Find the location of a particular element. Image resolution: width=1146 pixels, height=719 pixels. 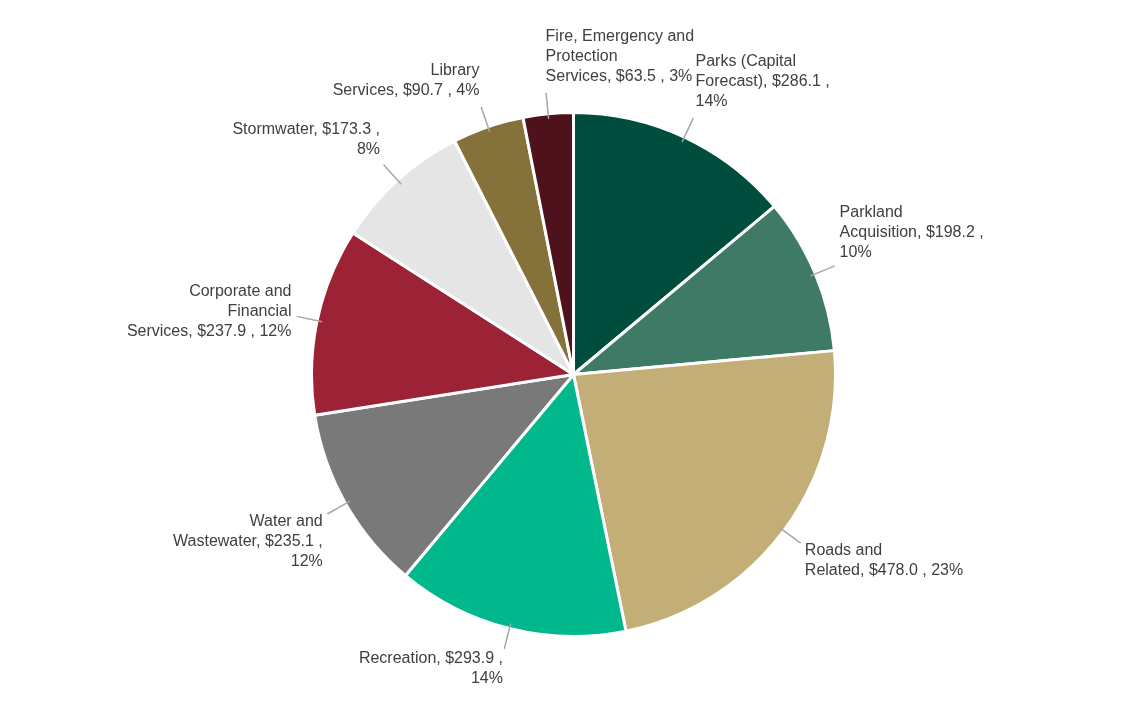

slice-label: Library Services, $90.7 , 4% is located at coordinates (406, 80).